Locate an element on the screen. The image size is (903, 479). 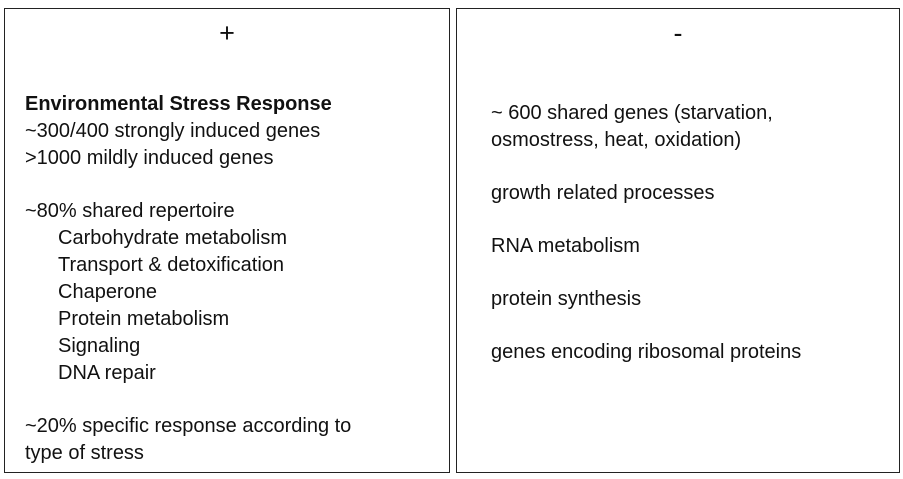
shared-genes-line-1: ~ 600 shared genes (starvation, is located at coordinates (632, 113).